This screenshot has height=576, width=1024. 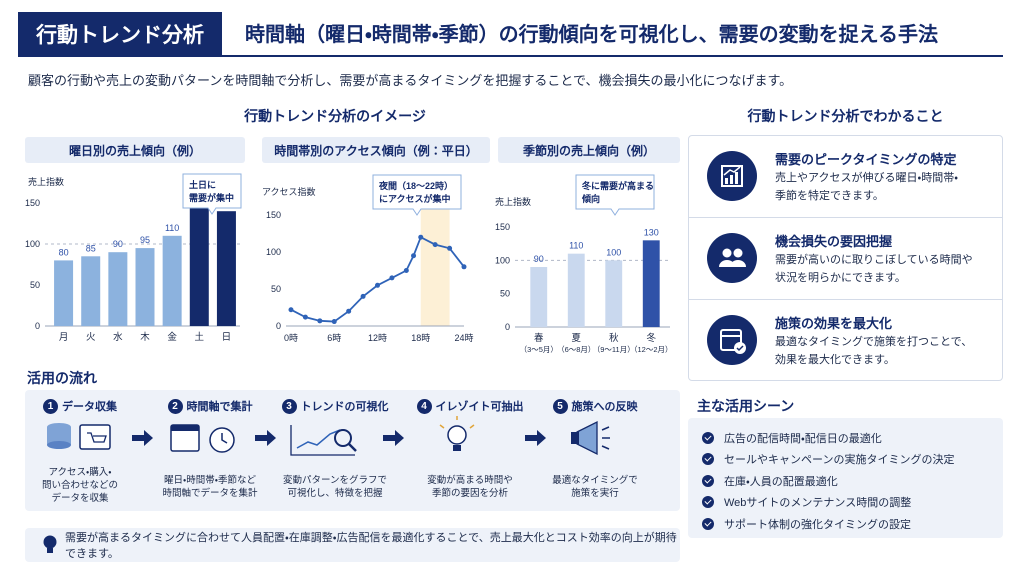 I want to click on icon-calendar, so click(x=202, y=438).